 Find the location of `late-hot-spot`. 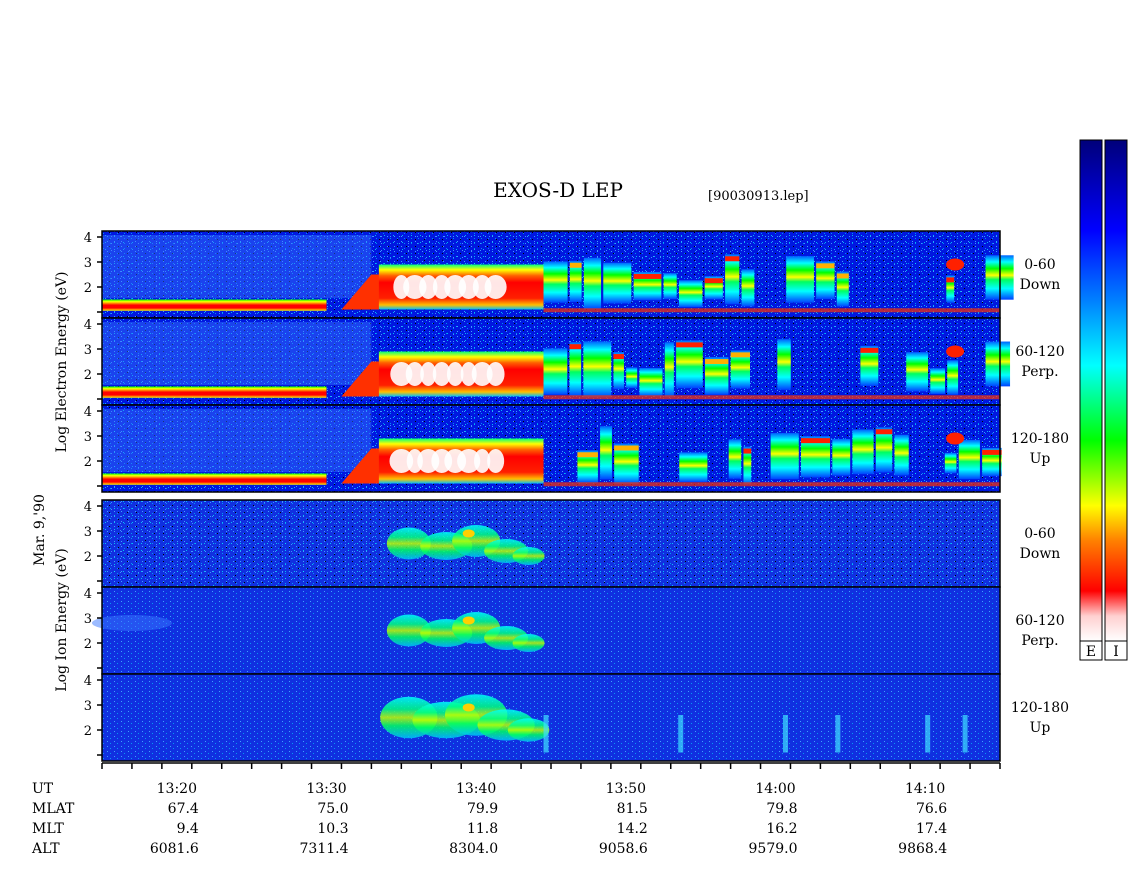

late-hot-spot is located at coordinates (955, 351).